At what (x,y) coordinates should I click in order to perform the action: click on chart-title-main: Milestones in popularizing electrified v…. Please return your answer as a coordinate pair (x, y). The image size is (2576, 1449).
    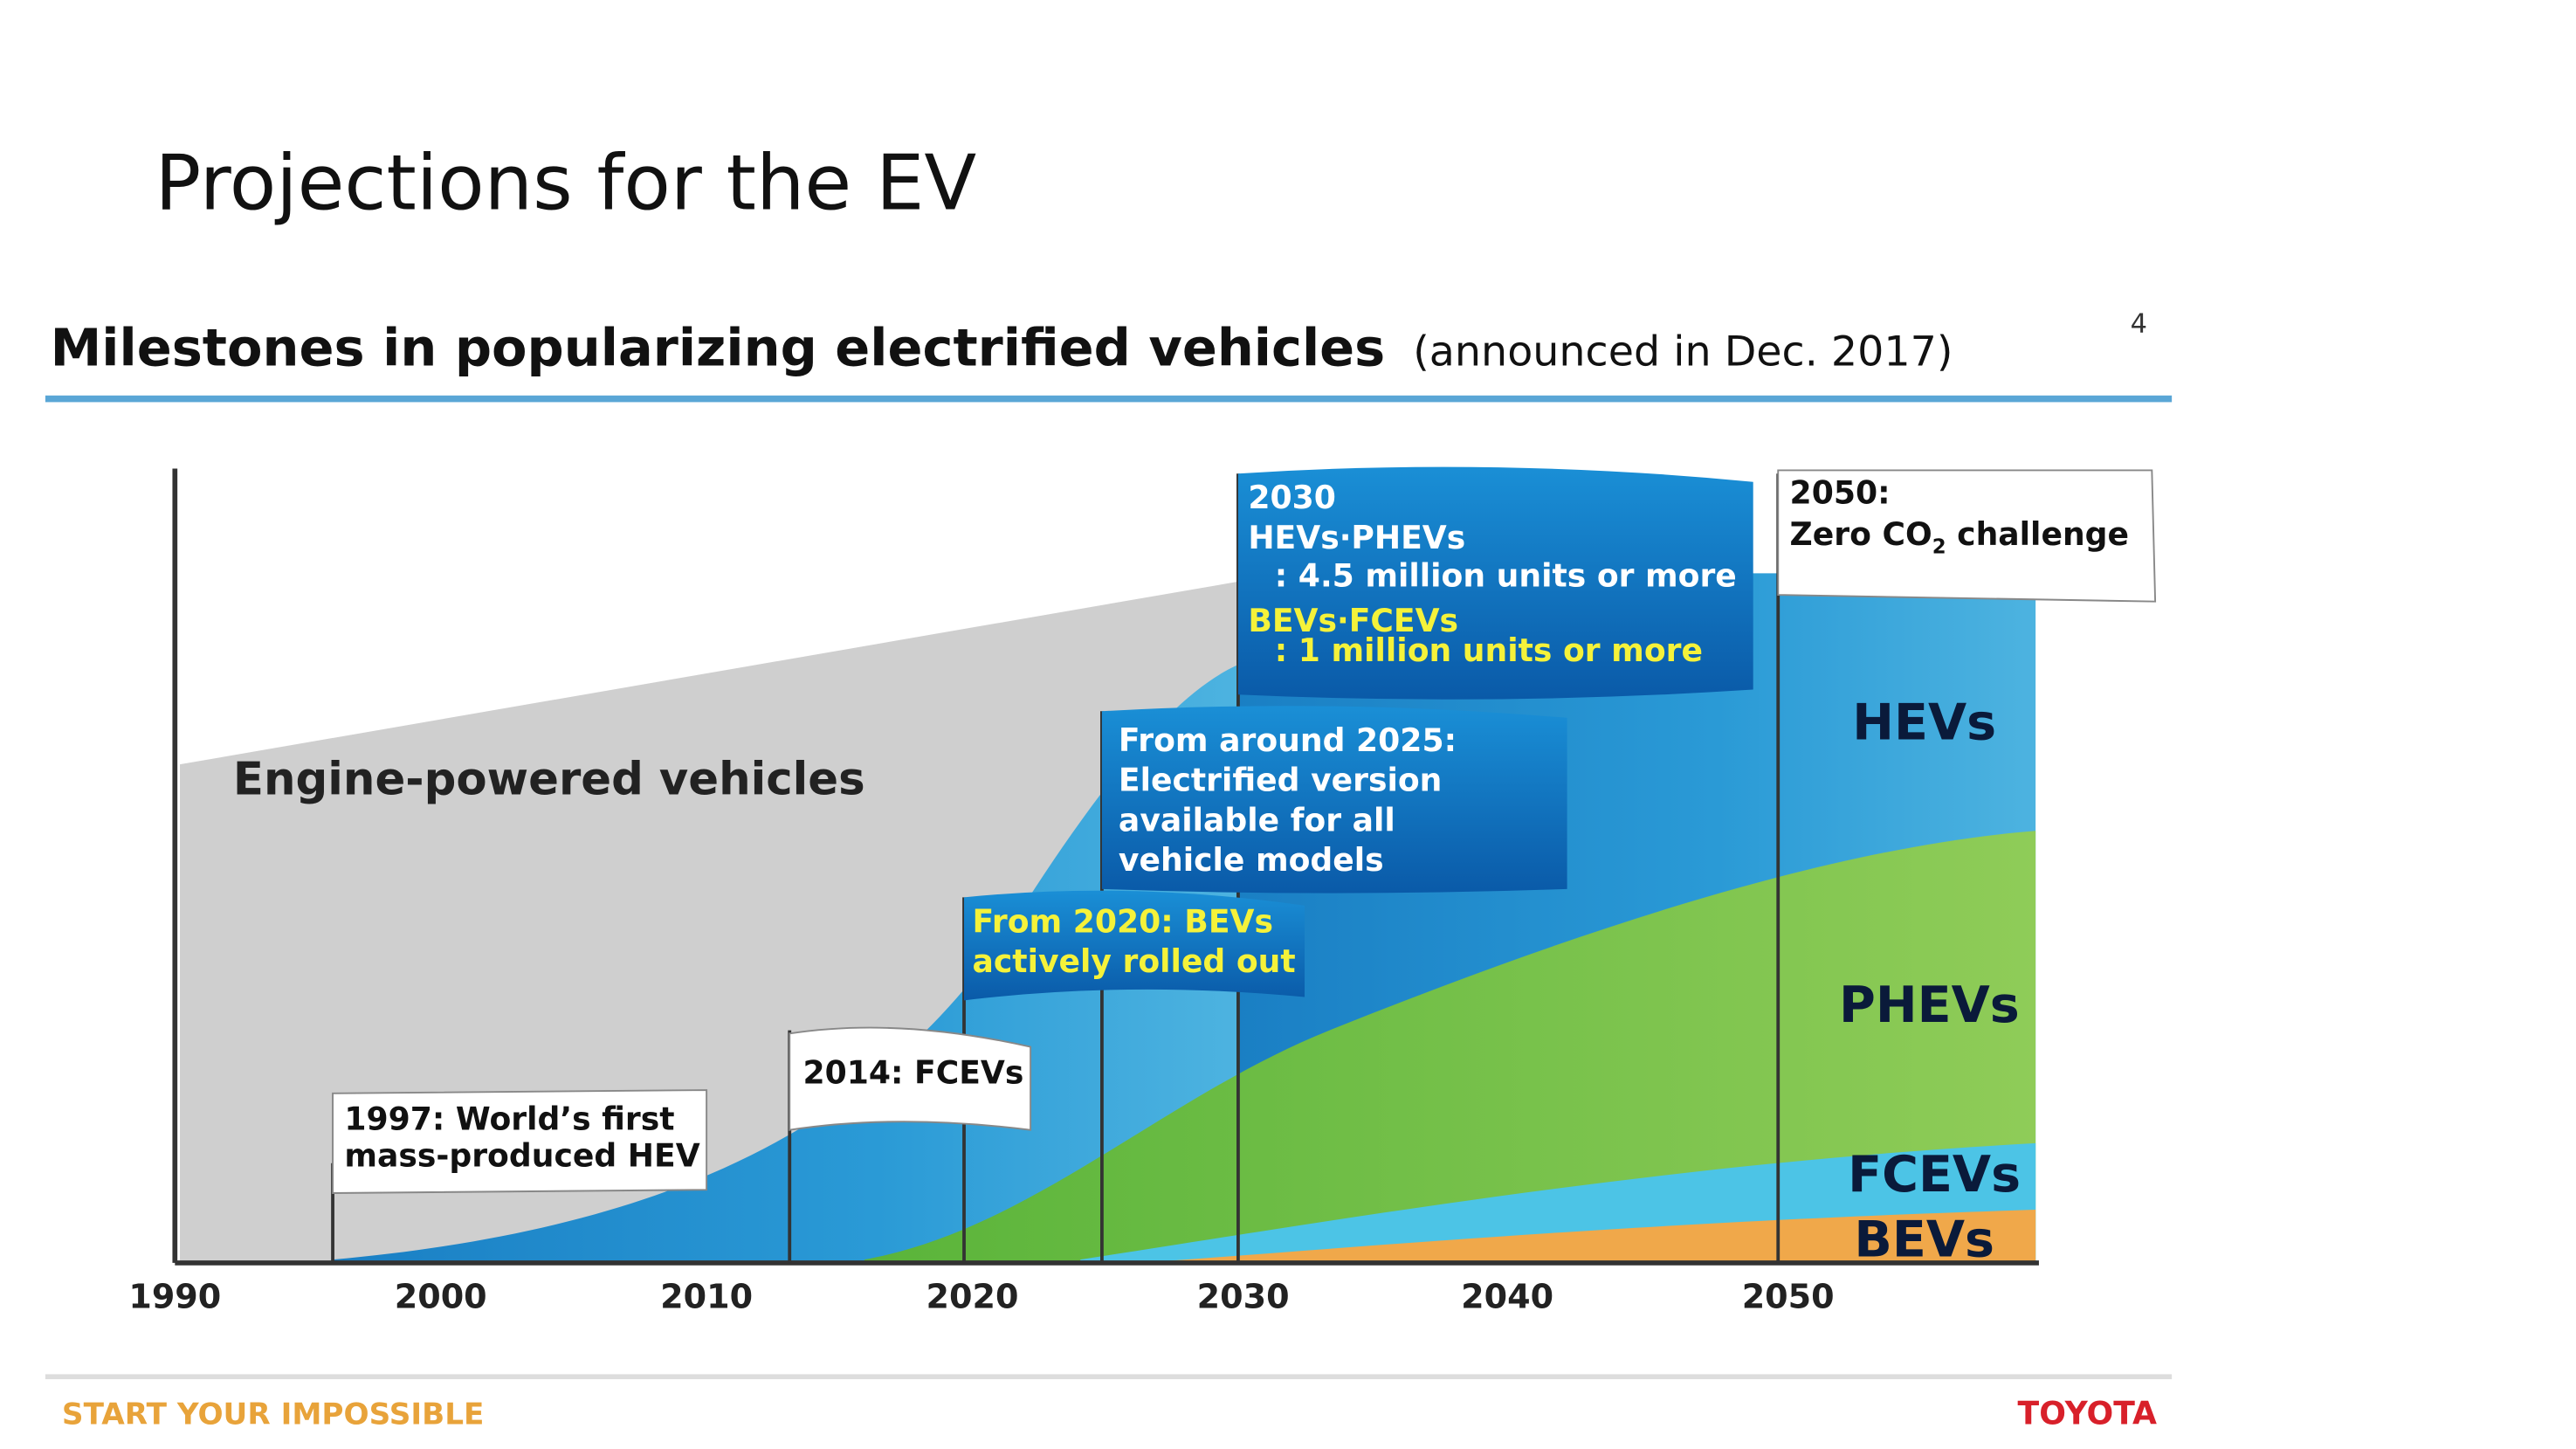
    Looking at the image, I should click on (718, 348).